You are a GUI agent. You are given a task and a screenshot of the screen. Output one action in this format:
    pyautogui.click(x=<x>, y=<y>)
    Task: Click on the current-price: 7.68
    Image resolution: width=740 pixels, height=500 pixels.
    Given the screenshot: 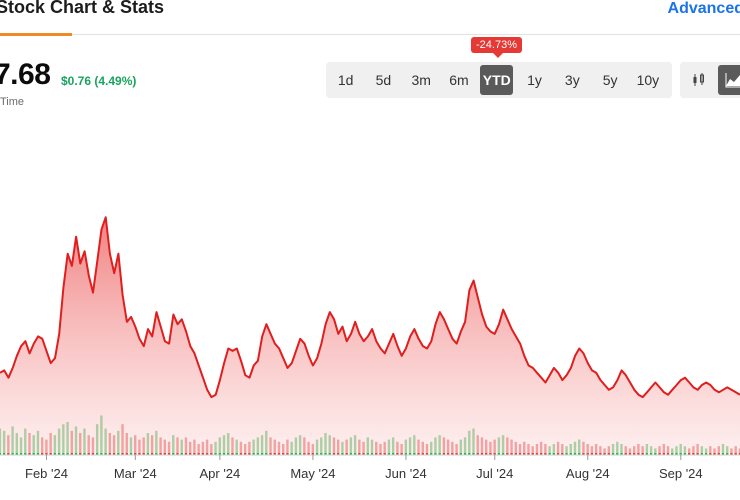 What is the action you would take?
    pyautogui.click(x=25, y=74)
    